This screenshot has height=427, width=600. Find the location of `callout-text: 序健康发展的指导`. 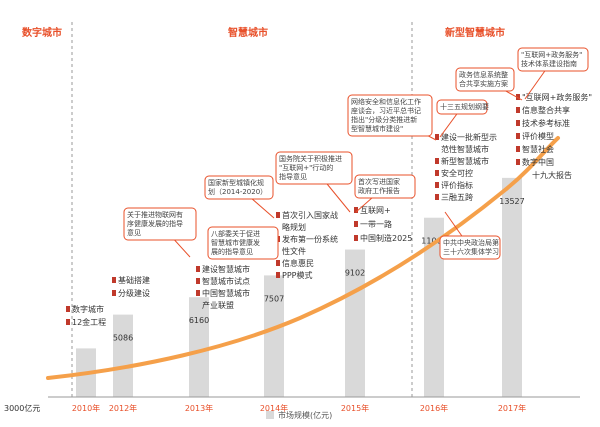

callout-text: 序健康发展的指导 is located at coordinates (155, 223).